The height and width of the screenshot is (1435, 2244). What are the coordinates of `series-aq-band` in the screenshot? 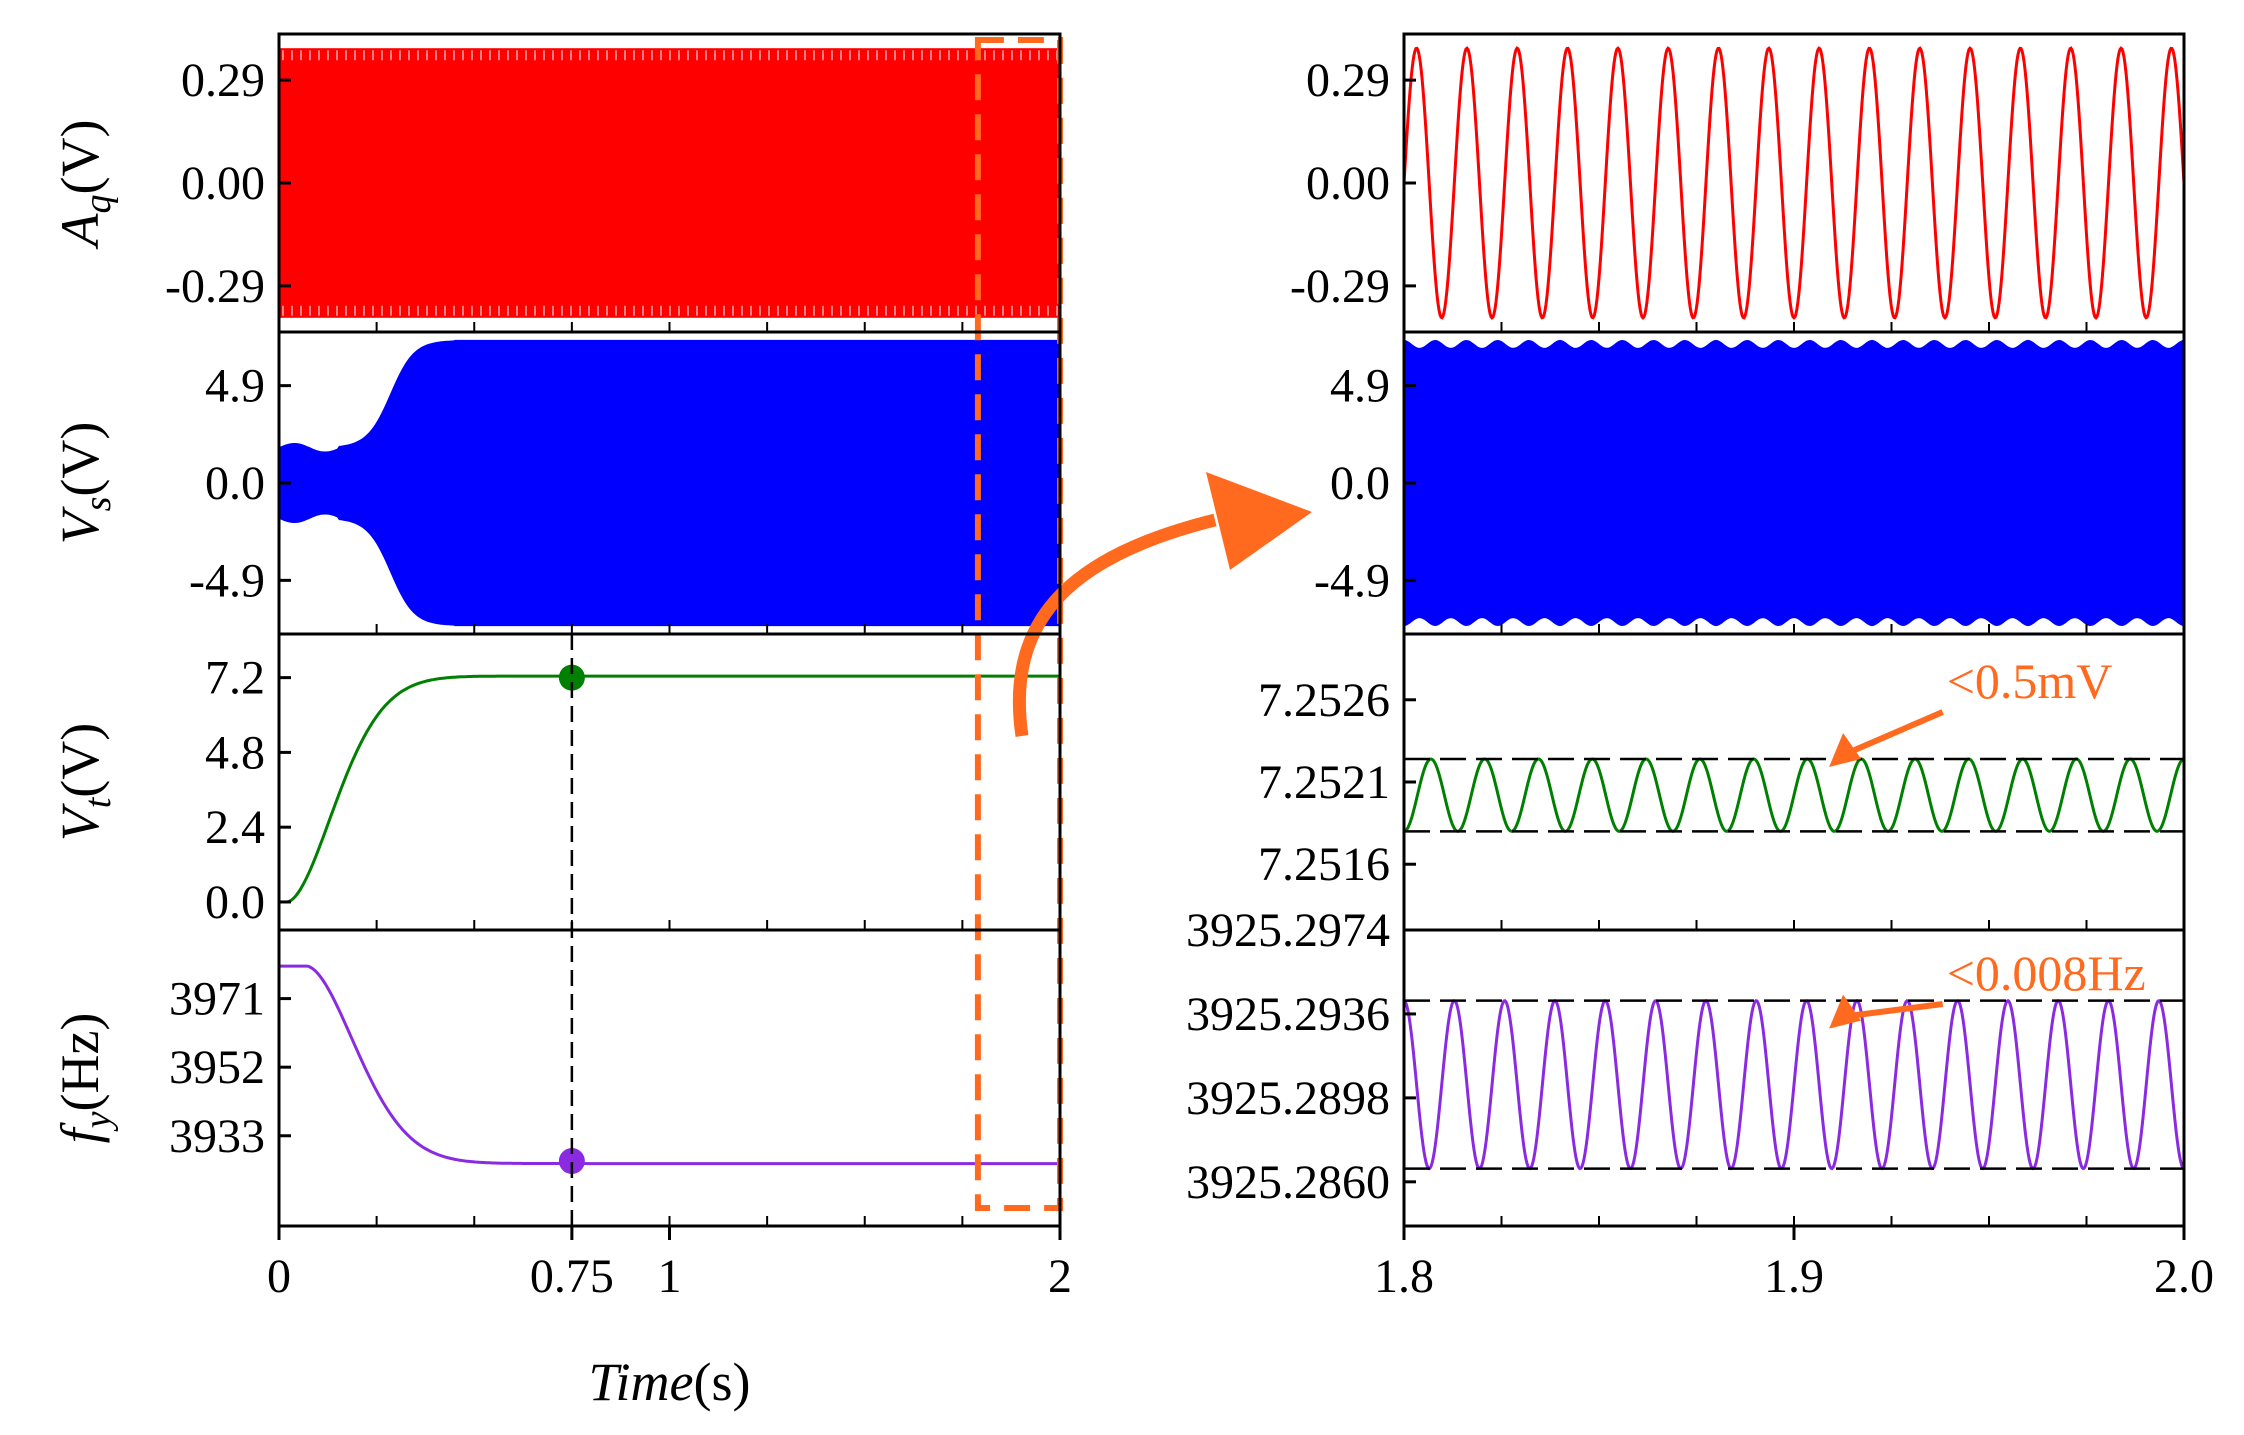 It's located at (669, 183).